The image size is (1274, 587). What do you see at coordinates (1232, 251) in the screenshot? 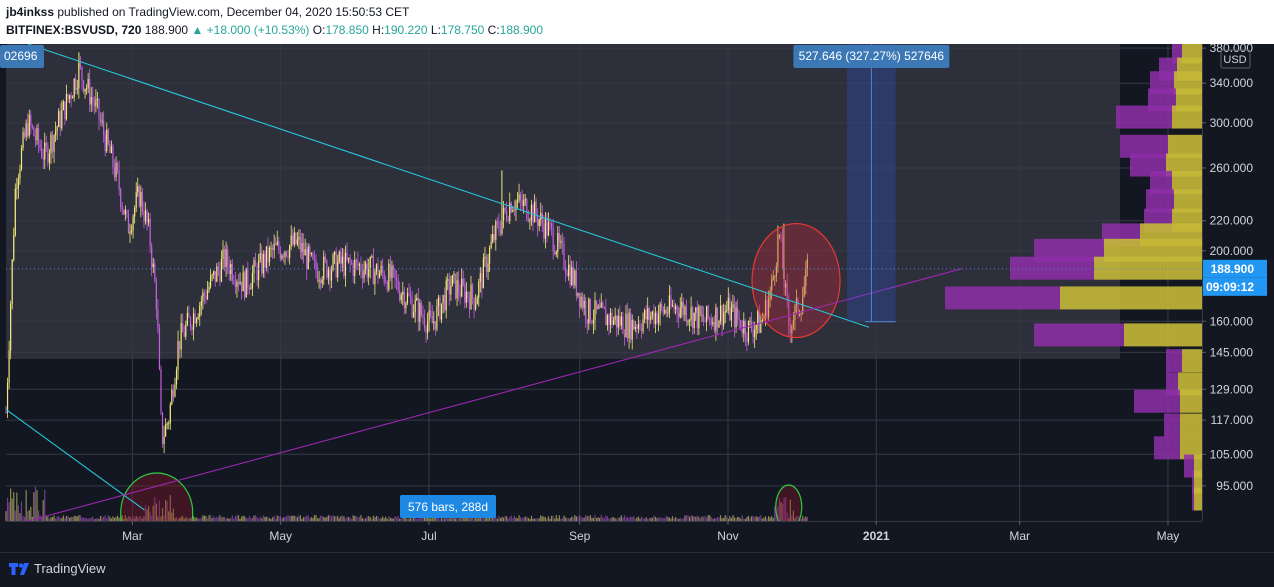
I see `y-tick-label: 200.000` at bounding box center [1232, 251].